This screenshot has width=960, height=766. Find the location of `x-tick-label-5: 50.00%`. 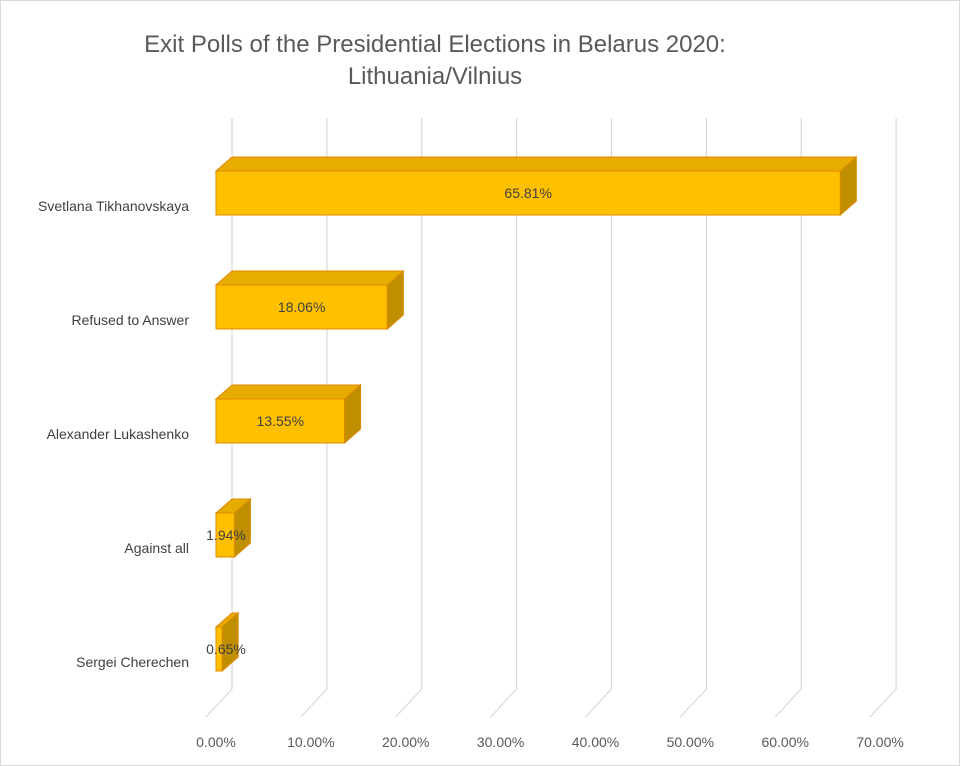

x-tick-label-5: 50.00% is located at coordinates (690, 742).